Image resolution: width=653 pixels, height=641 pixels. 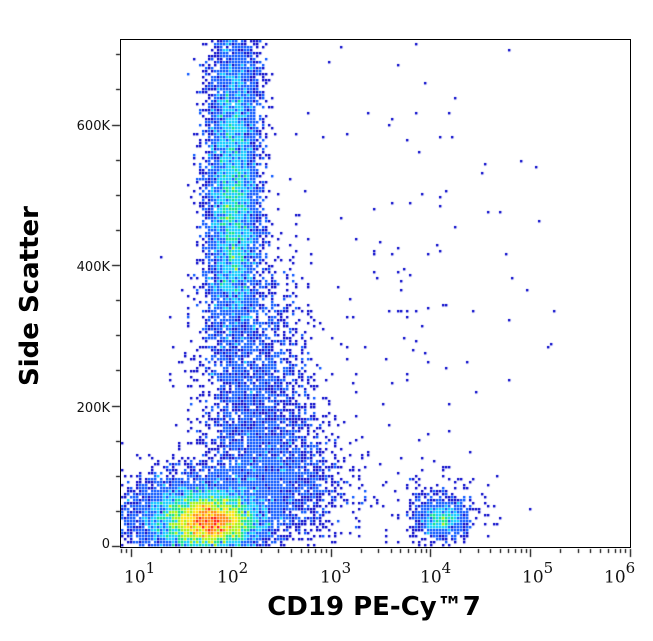 I want to click on x-tick-label: 10⁵, so click(x=538, y=573).